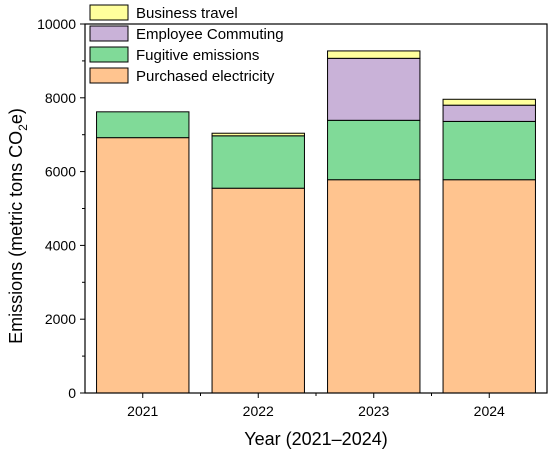 Image resolution: width=550 pixels, height=453 pixels. I want to click on x-axis-title: Year (2021–2024), so click(315, 439).